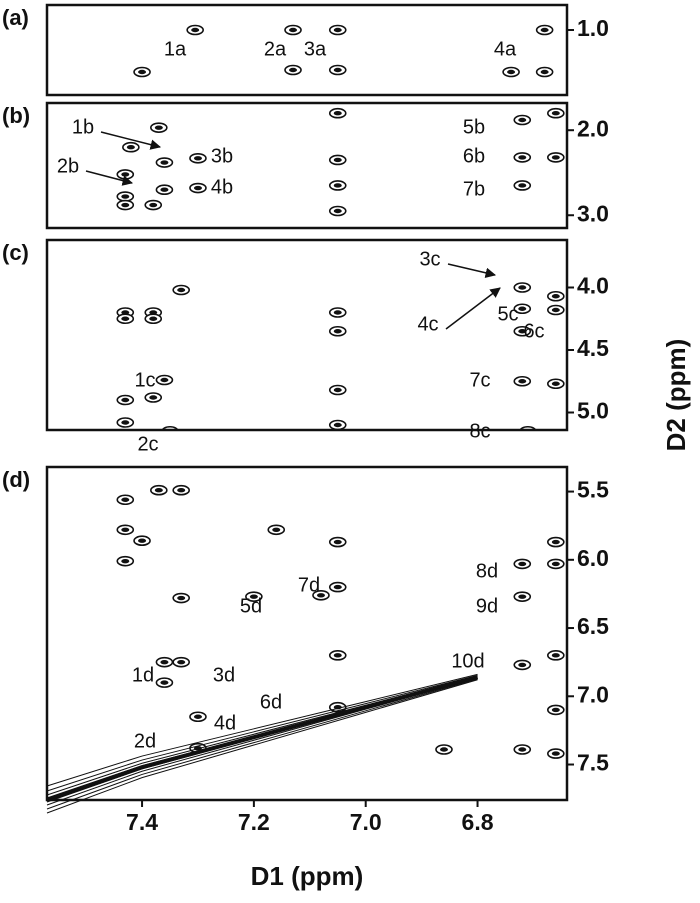 The height and width of the screenshot is (903, 700). I want to click on y-tick-label: 5.0, so click(593, 411).